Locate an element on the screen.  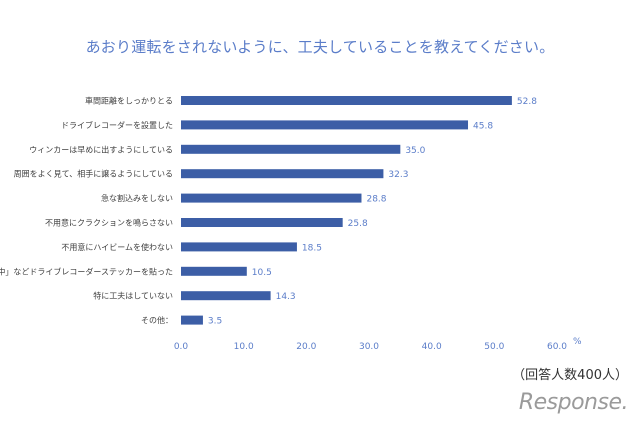
value-label: 10.5 is located at coordinates (262, 273).